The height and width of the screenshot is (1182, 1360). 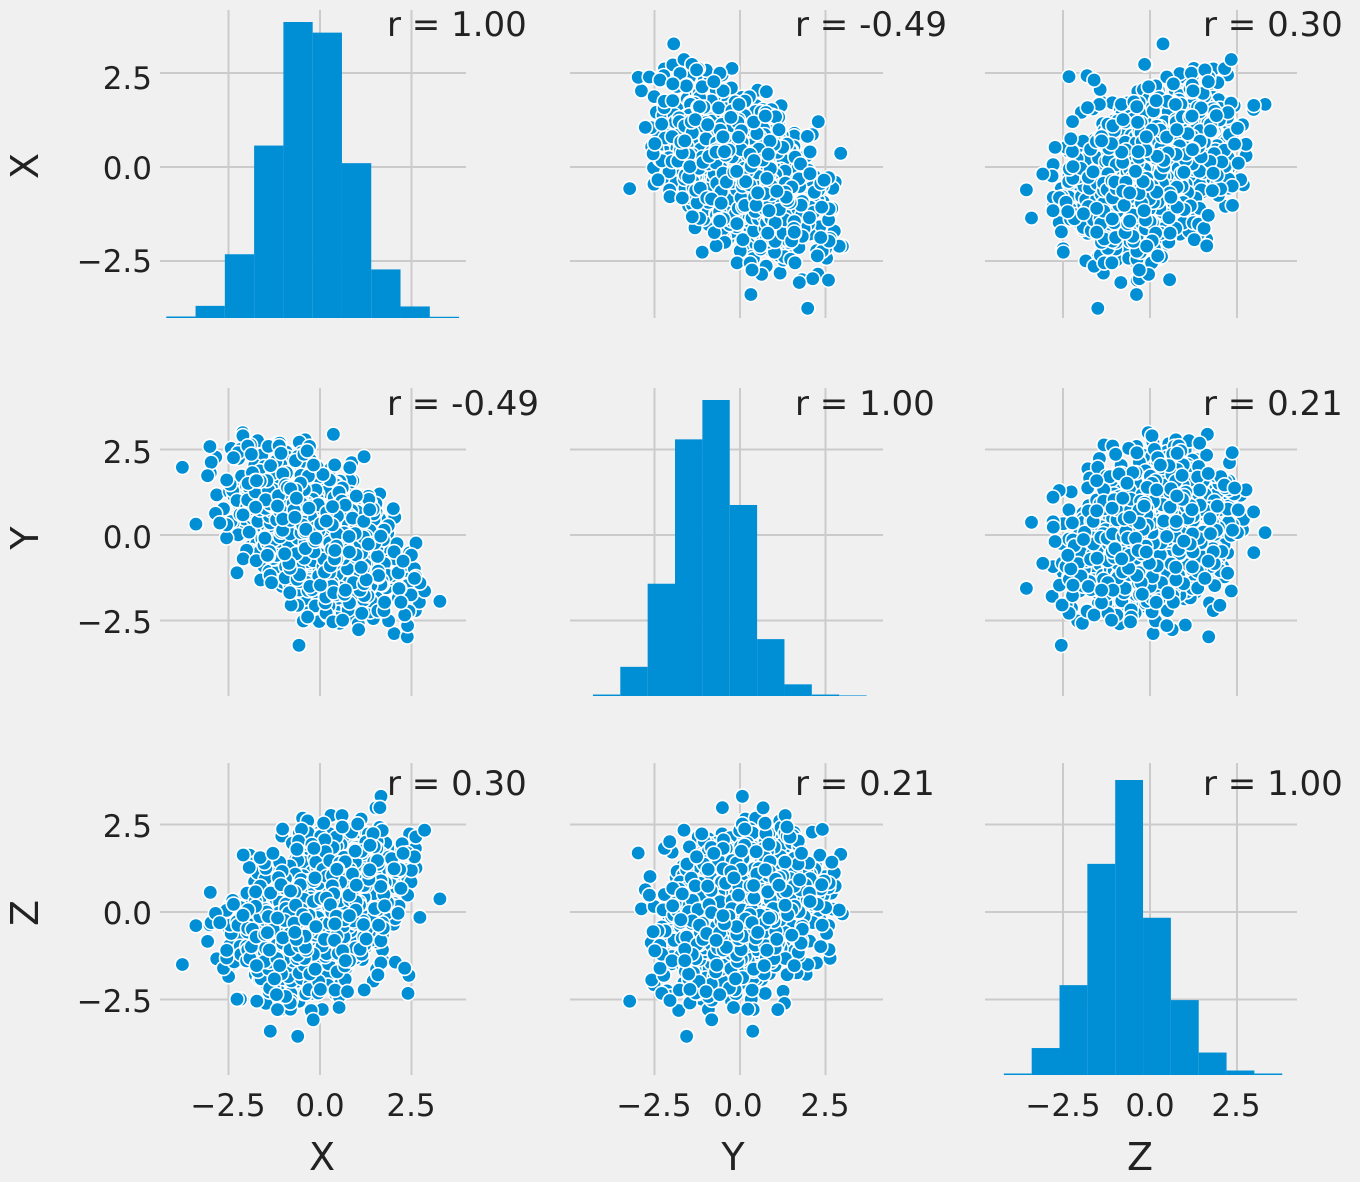 What do you see at coordinates (1140, 1157) in the screenshot?
I see `col-label-z: Z` at bounding box center [1140, 1157].